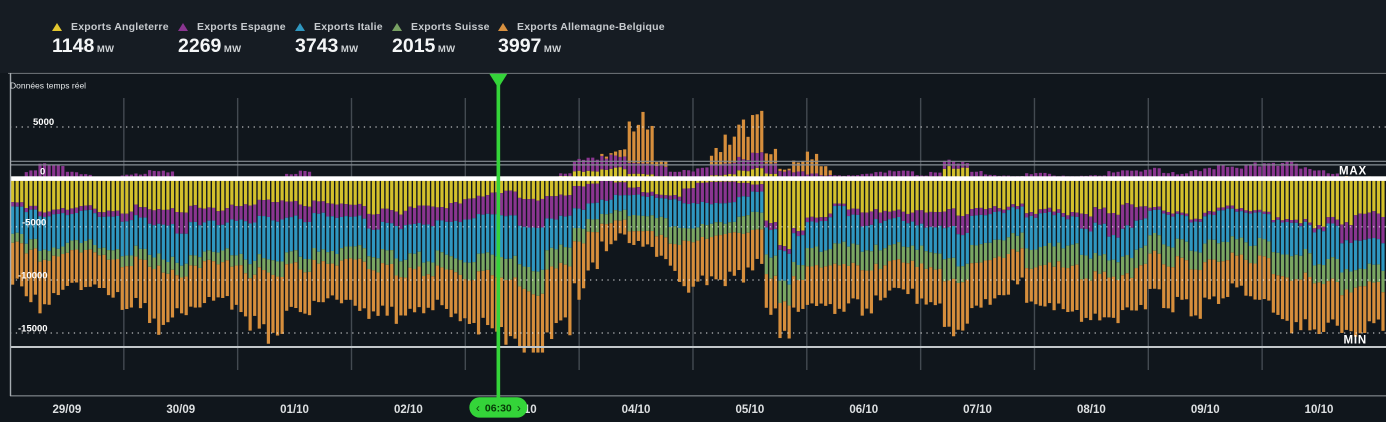  What do you see at coordinates (519, 408) in the screenshot?
I see `cursor-next-button: ›` at bounding box center [519, 408].